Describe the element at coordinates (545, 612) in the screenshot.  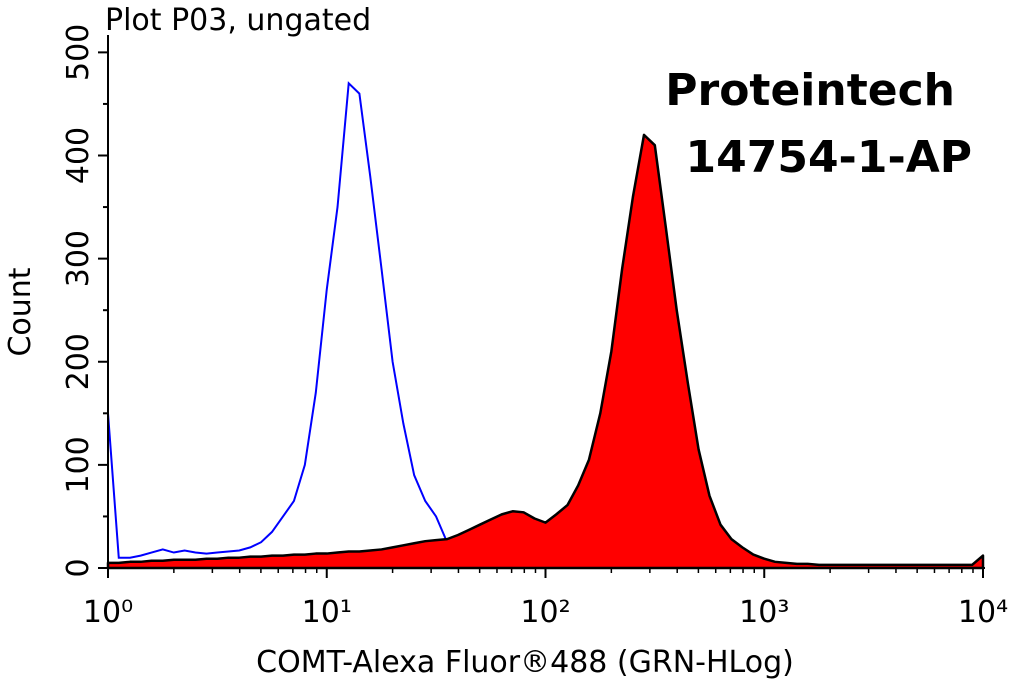
I see `x-tick-label: 10²` at that location.